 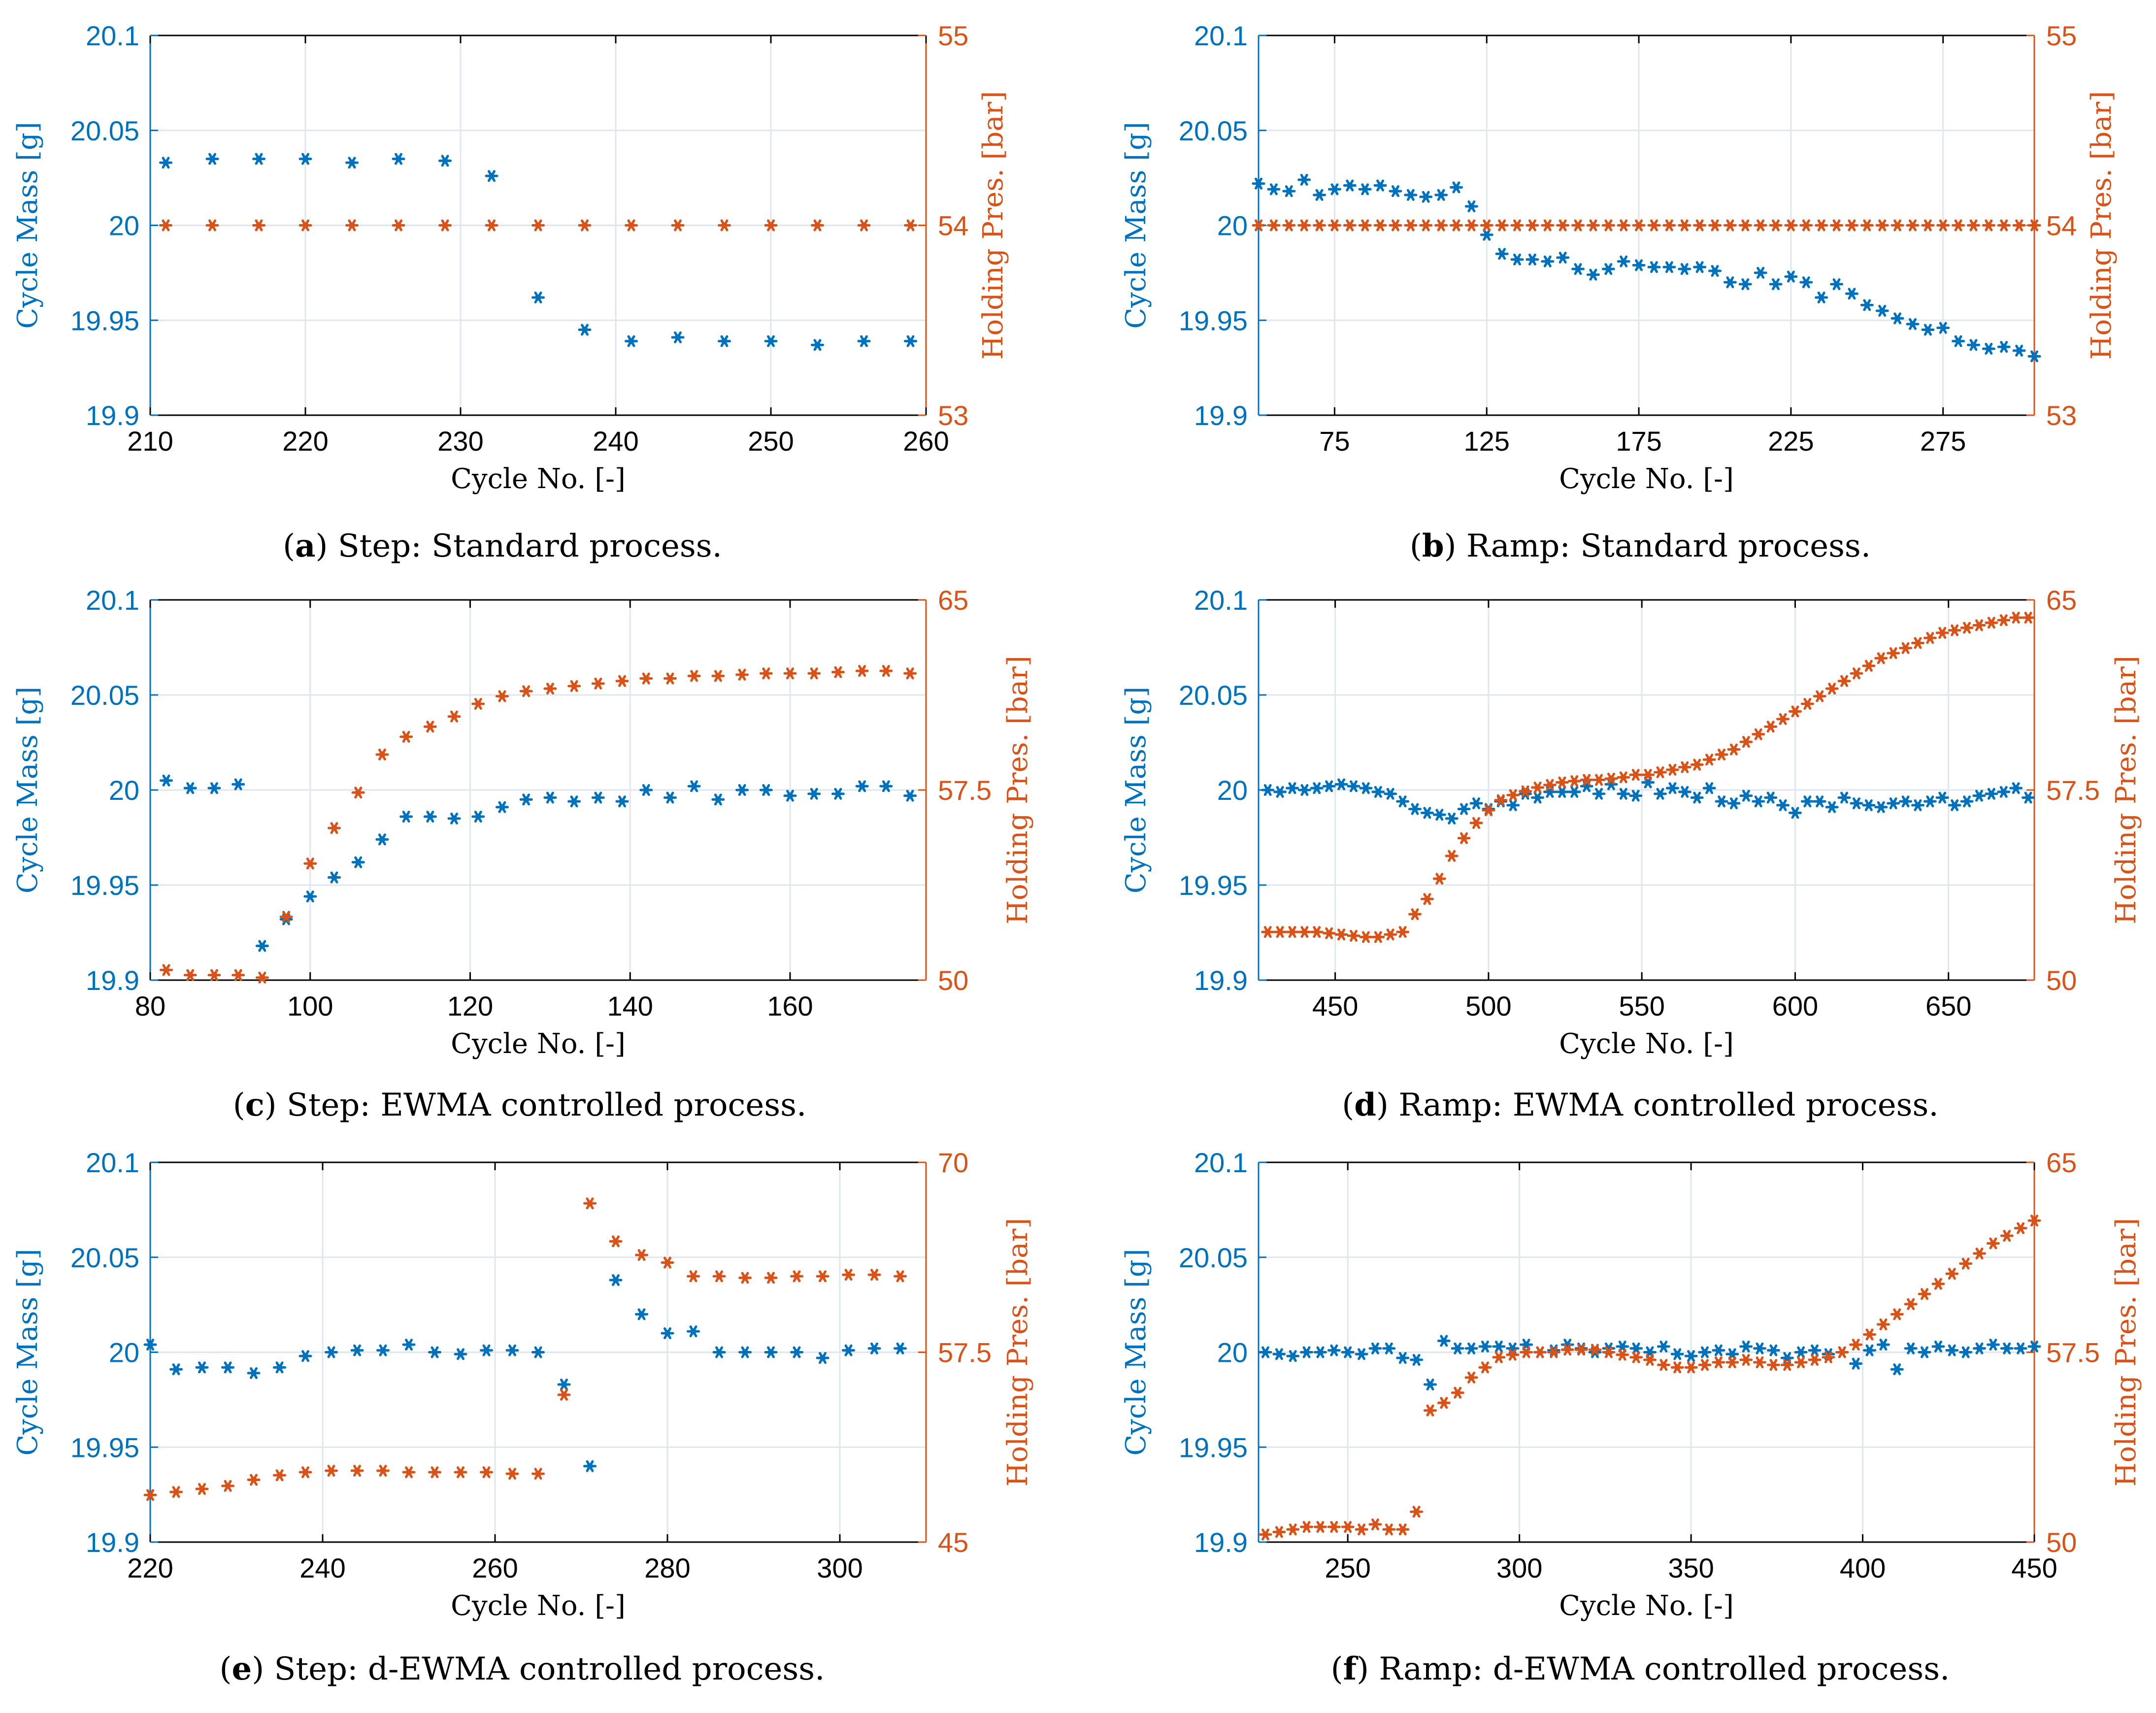 What do you see at coordinates (104, 320) in the screenshot?
I see `y-tick-label: 19.95` at bounding box center [104, 320].